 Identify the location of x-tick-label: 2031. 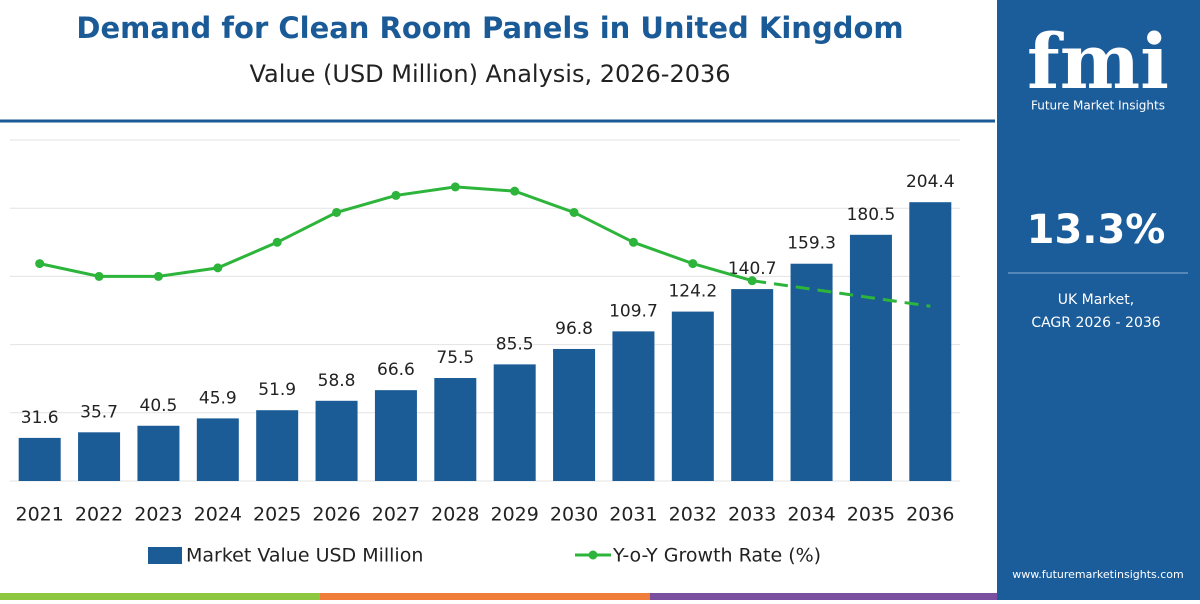
(633, 515).